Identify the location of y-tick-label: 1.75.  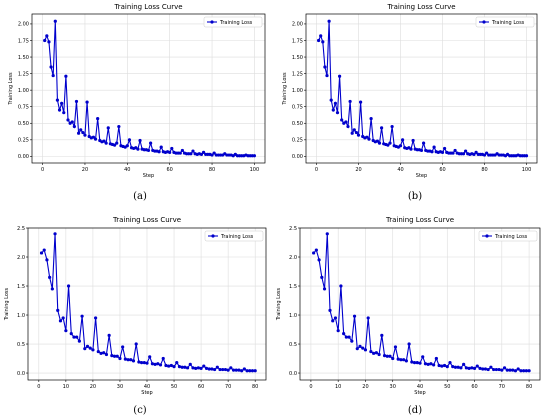
(297, 41).